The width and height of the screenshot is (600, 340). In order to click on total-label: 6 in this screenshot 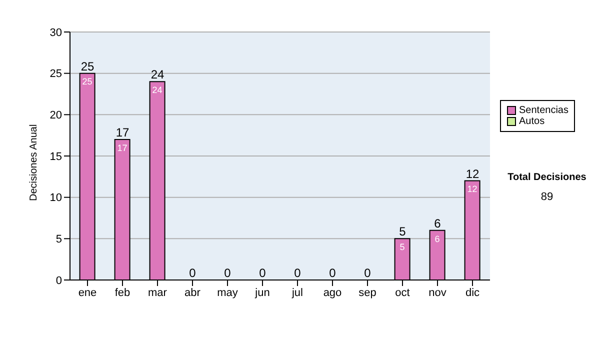, I will do `click(438, 223)`.